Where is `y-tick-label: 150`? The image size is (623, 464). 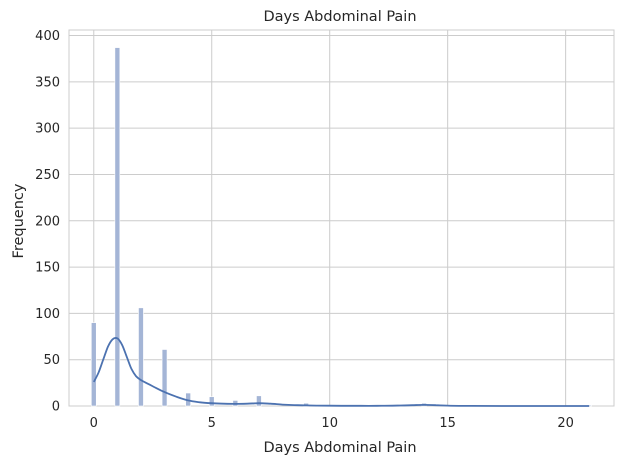
y-tick-label: 150 is located at coordinates (47, 268).